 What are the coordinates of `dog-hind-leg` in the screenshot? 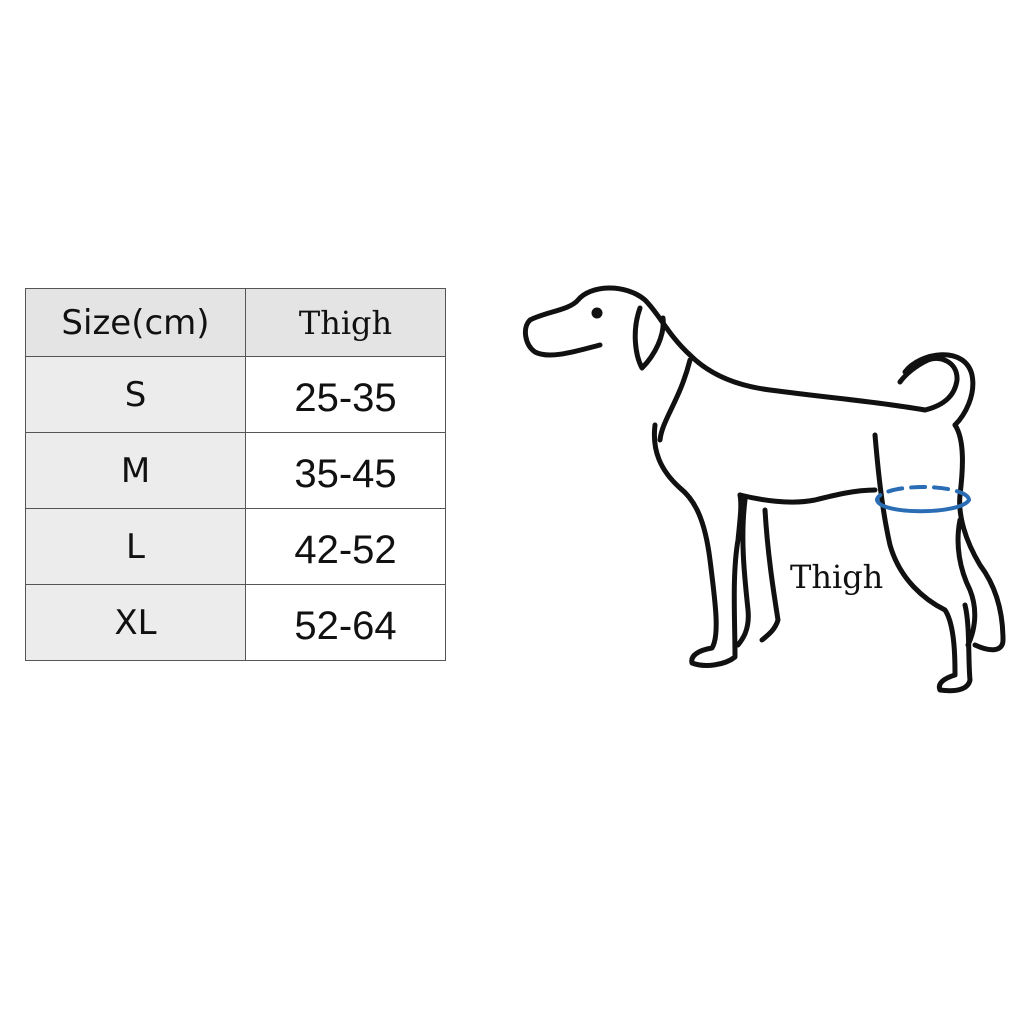 It's located at (922, 563).